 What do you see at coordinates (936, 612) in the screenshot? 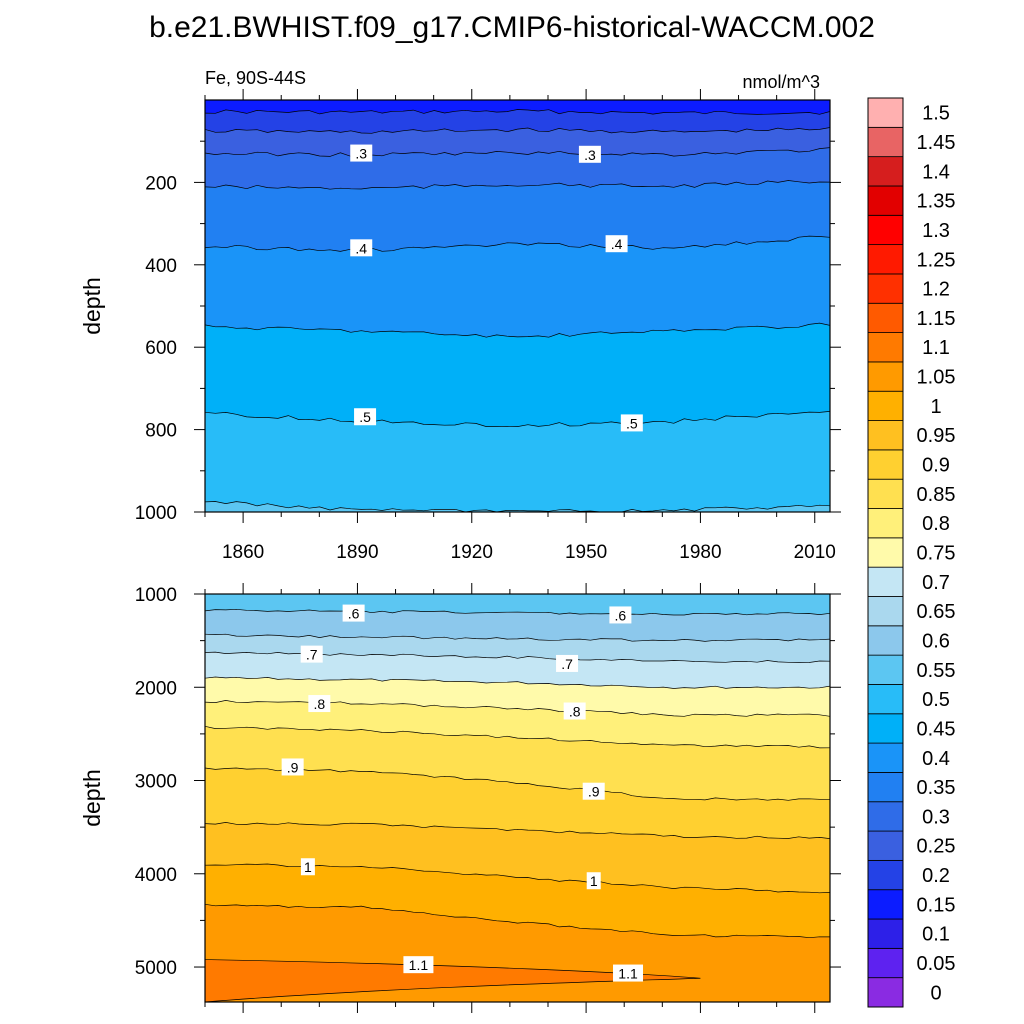
I see `colorbar-label: 0.65` at bounding box center [936, 612].